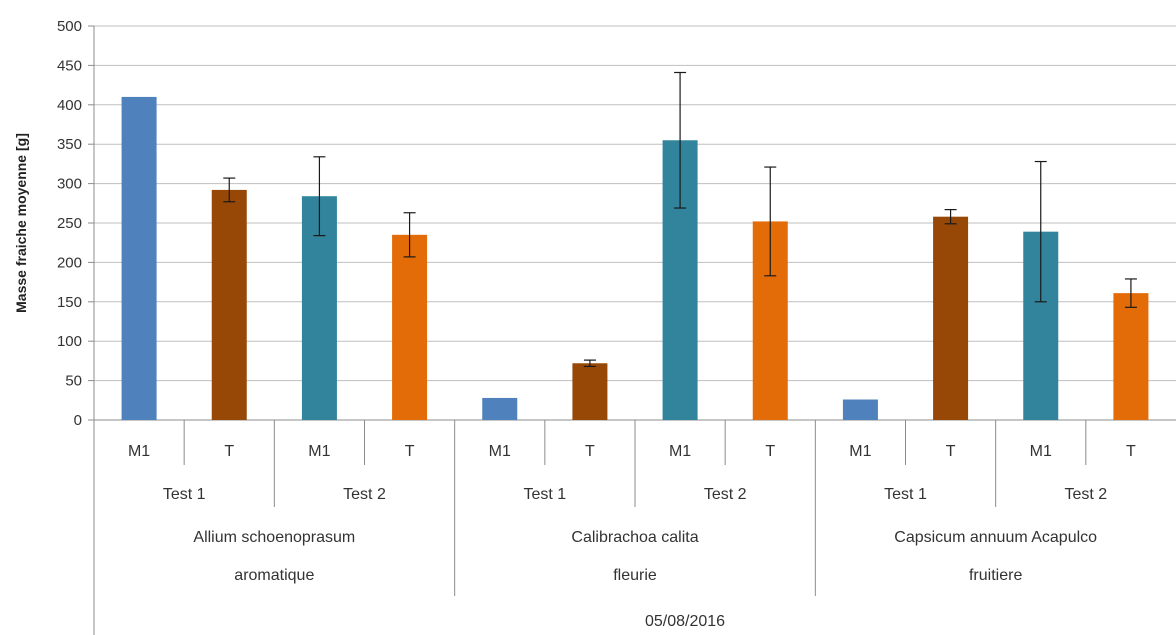 The image size is (1176, 635). What do you see at coordinates (21, 223) in the screenshot?
I see `y-axis-title: Masse fraiche moyenne [g]` at bounding box center [21, 223].